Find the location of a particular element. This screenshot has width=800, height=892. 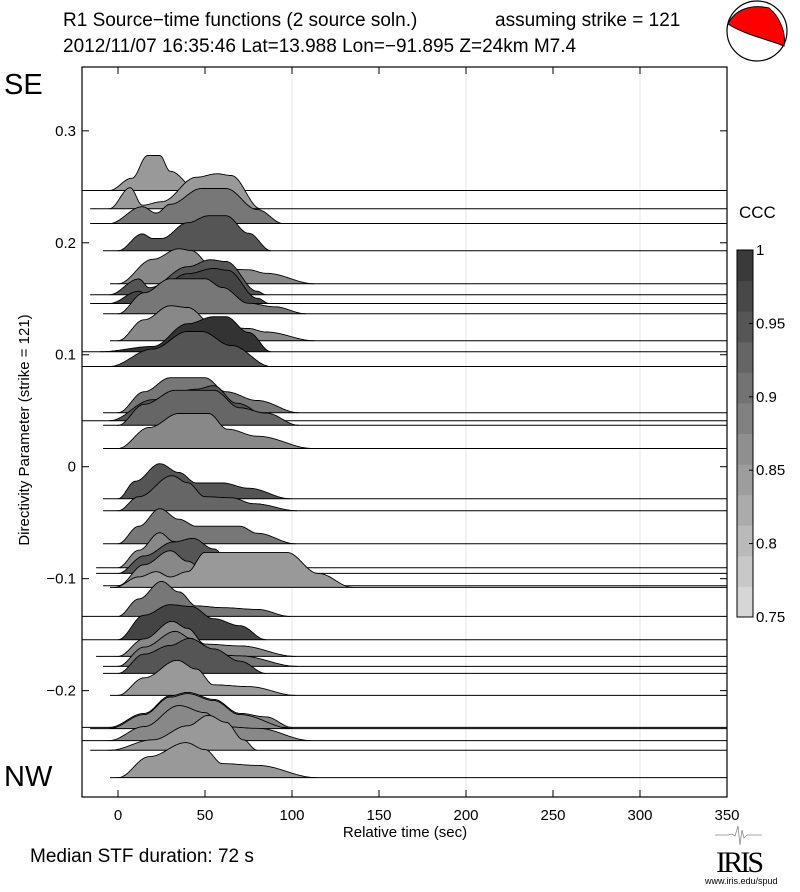

colorbar-title: CCC is located at coordinates (757, 212).